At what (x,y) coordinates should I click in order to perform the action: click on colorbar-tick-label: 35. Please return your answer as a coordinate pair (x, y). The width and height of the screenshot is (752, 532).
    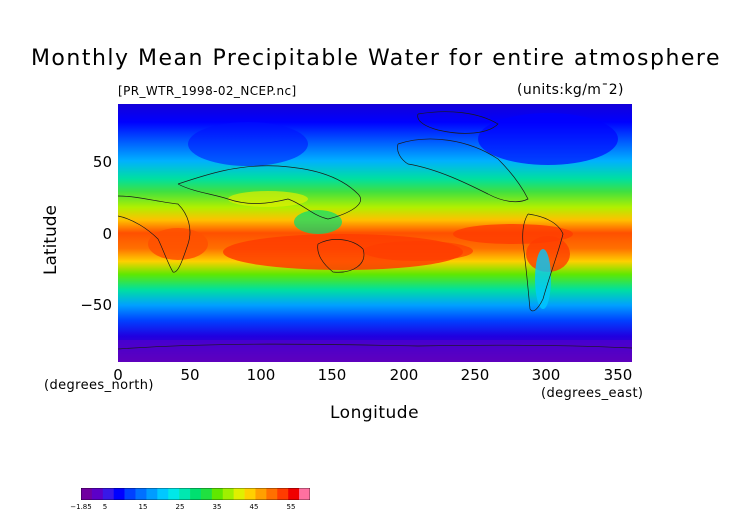
    Looking at the image, I should click on (217, 507).